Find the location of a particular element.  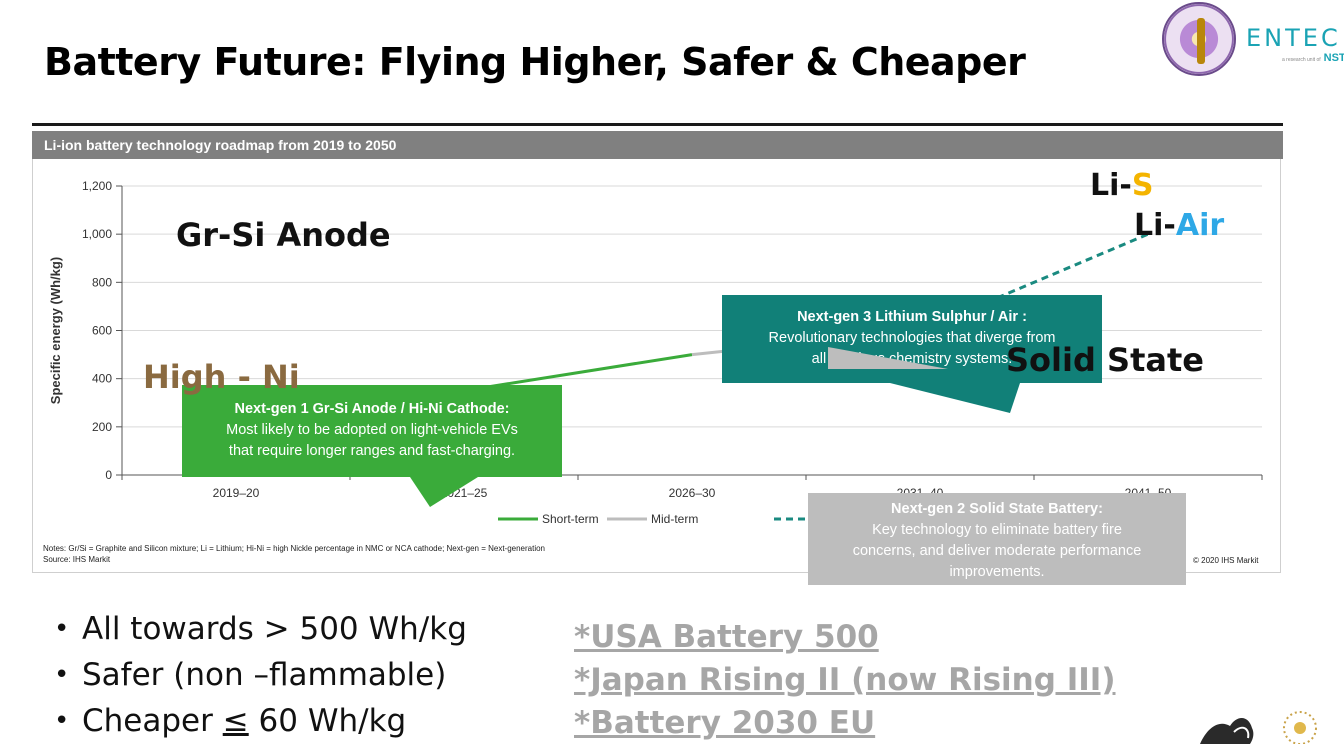

y-tick-label: 0 is located at coordinates (108, 475).